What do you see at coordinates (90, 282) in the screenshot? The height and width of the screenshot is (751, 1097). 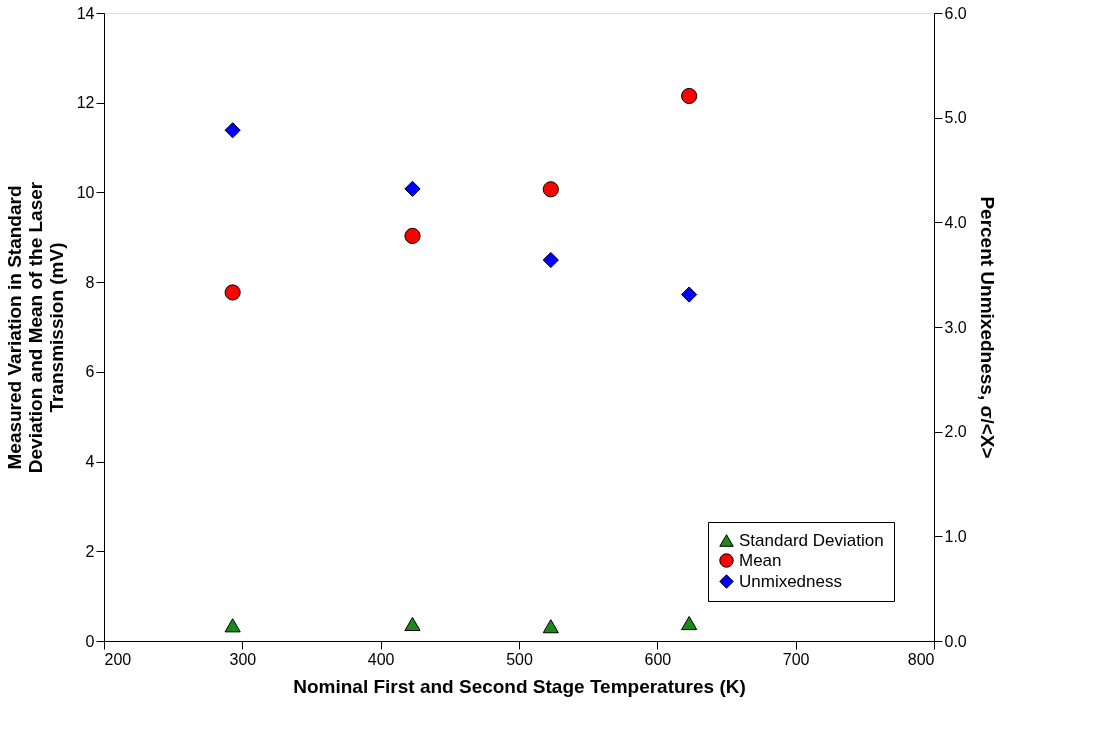 I see `y-tick-label: 8` at bounding box center [90, 282].